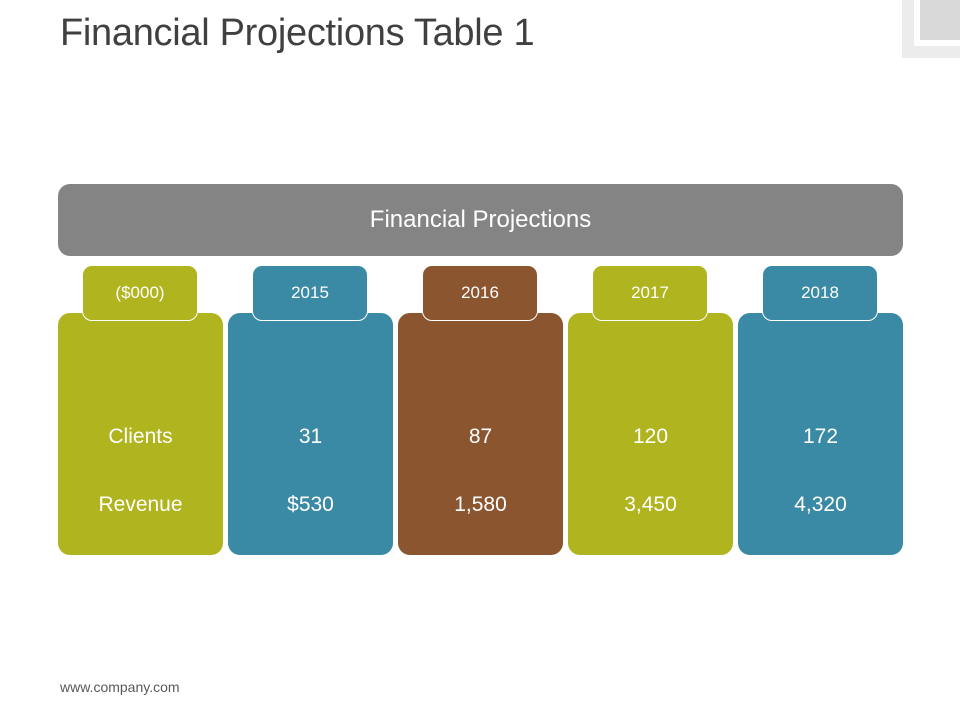 This screenshot has width=960, height=720. Describe the element at coordinates (297, 33) in the screenshot. I see `slide-title: Financial Projections Table 1` at that location.